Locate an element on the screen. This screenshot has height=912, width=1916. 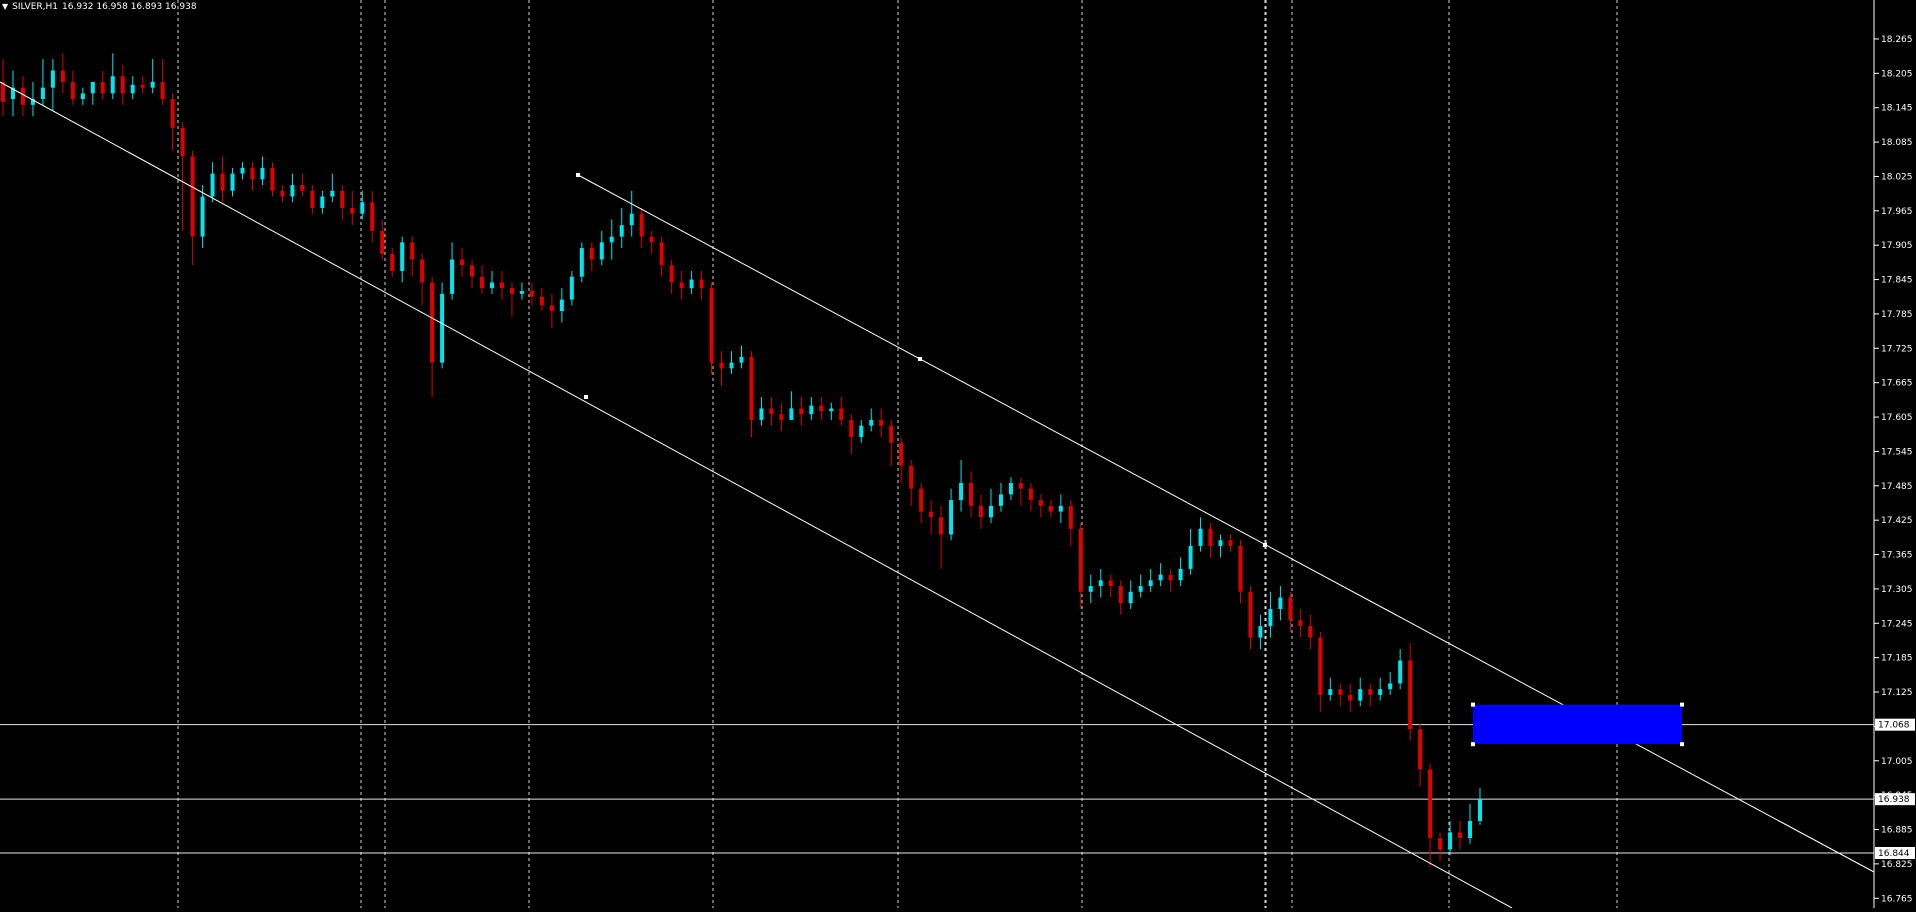
price-tick-label-1: 18.205 is located at coordinates (1897, 74).